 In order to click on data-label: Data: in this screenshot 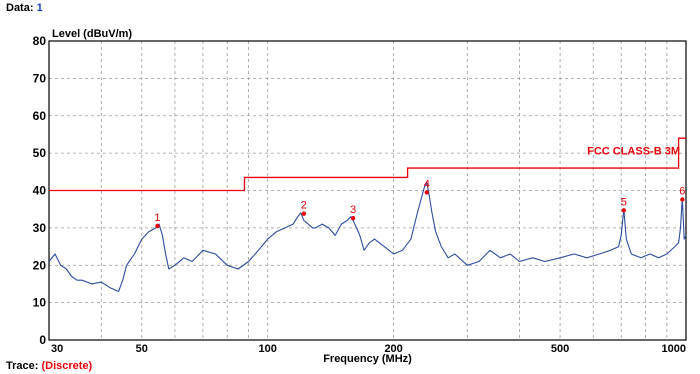, I will do `click(20, 8)`.